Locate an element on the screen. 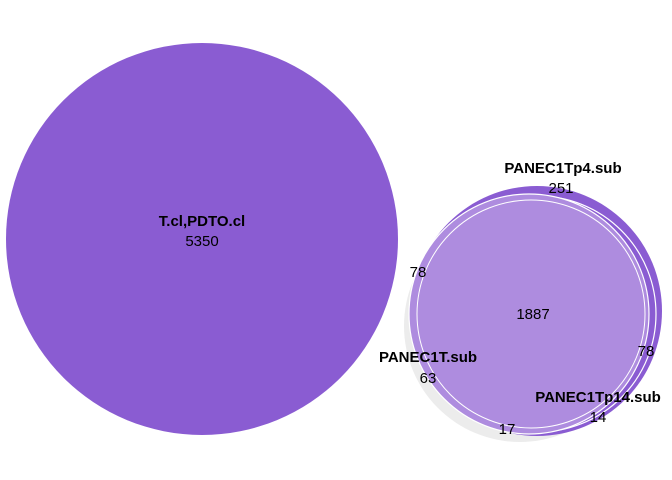 The width and height of the screenshot is (672, 480). count-panec1tp4-only: 251 is located at coordinates (560, 188).